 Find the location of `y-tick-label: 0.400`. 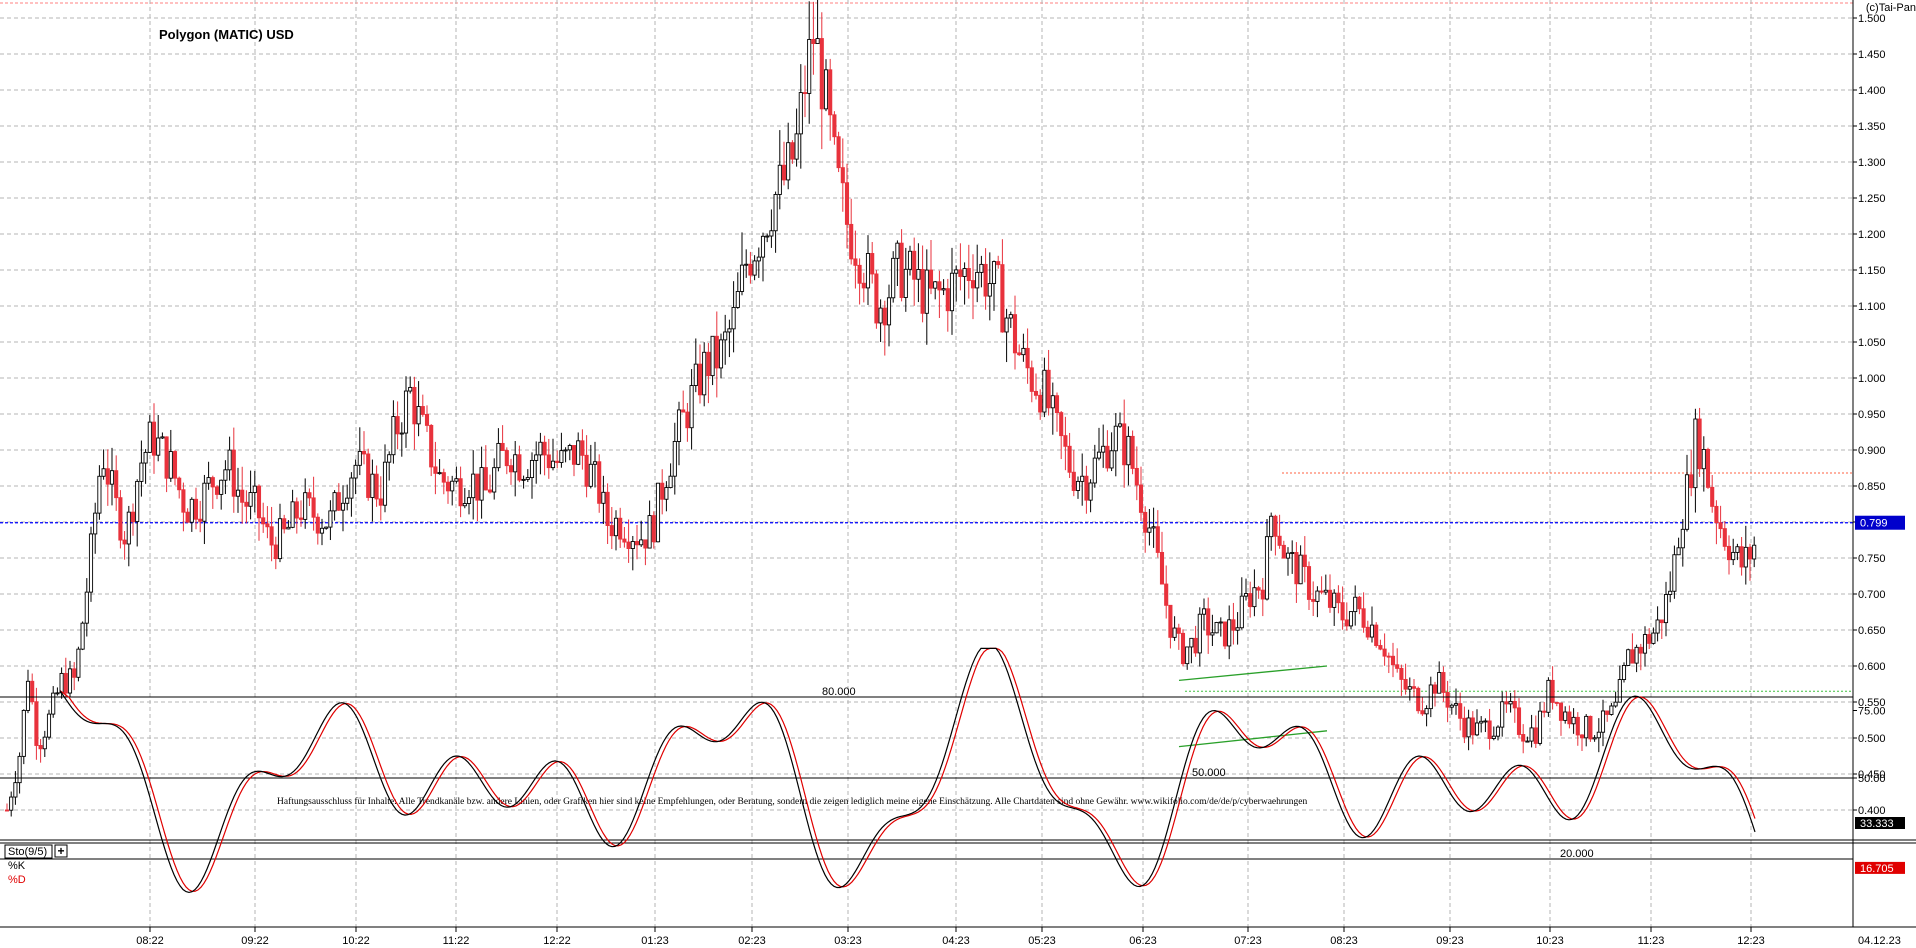

y-tick-label: 0.400 is located at coordinates (1872, 811).